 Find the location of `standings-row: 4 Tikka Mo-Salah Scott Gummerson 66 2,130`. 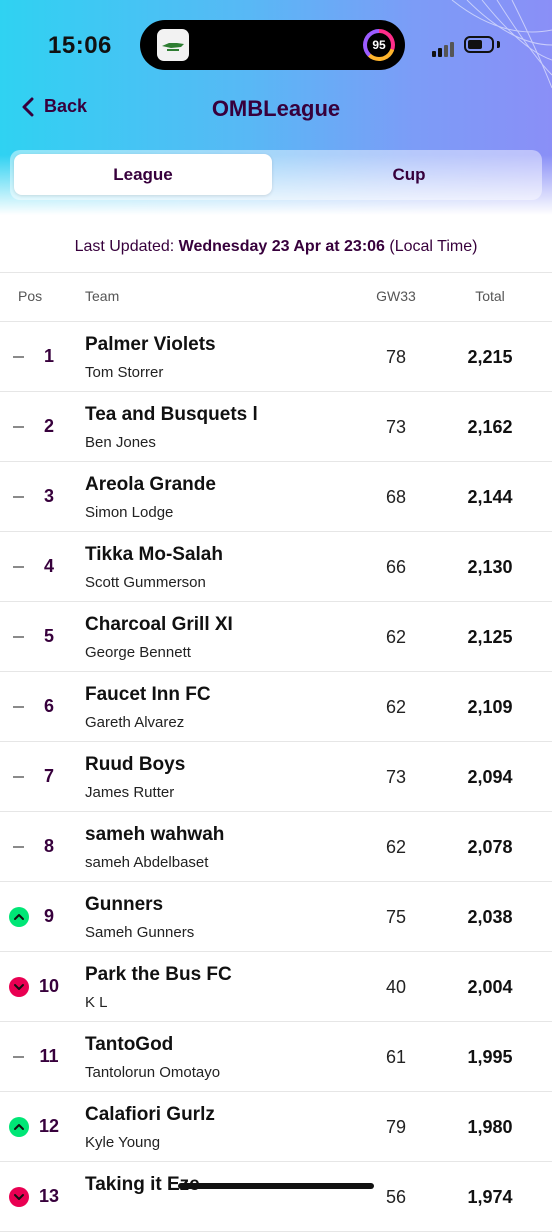

standings-row: 4 Tikka Mo-Salah Scott Gummerson 66 2,130 is located at coordinates (276, 567).